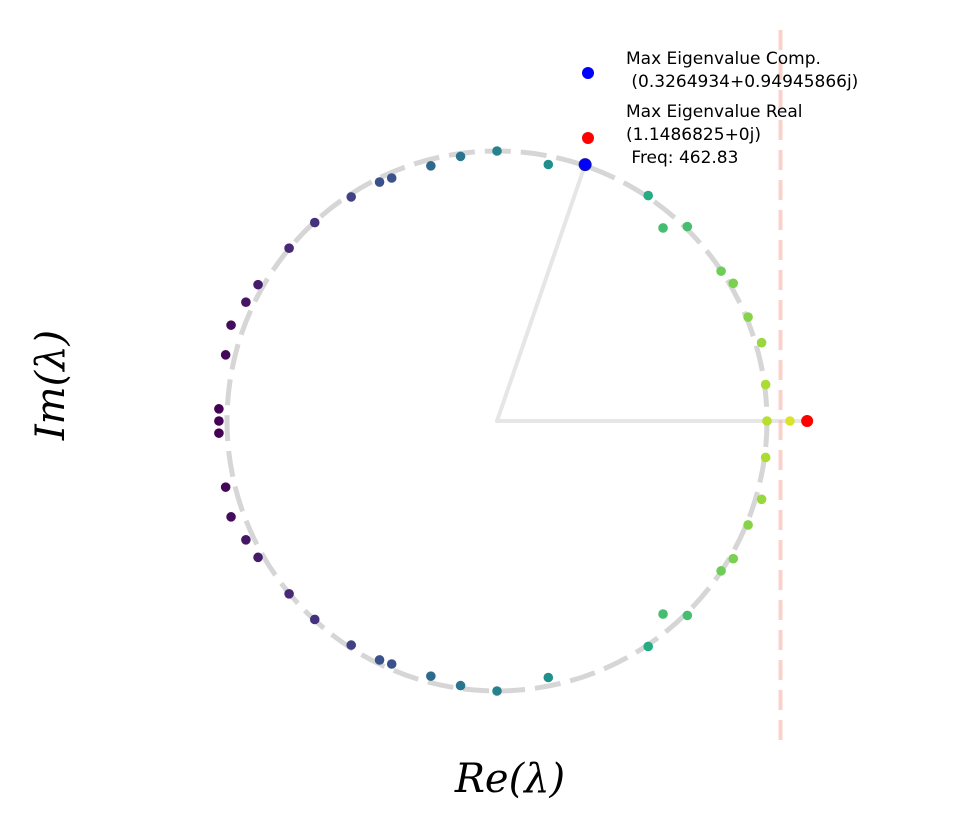 Image resolution: width=960 pixels, height=830 pixels. Describe the element at coordinates (714, 112) in the screenshot. I see `legend-label-line: Max Eigenvalue Real` at that location.